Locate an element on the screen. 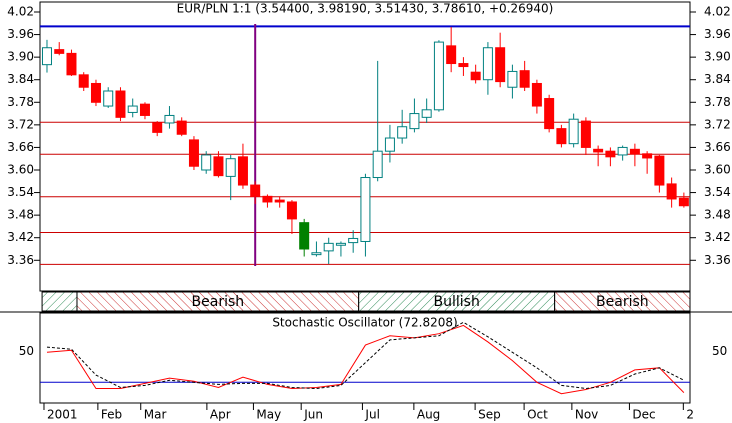  x-tick-label: May is located at coordinates (268, 415).